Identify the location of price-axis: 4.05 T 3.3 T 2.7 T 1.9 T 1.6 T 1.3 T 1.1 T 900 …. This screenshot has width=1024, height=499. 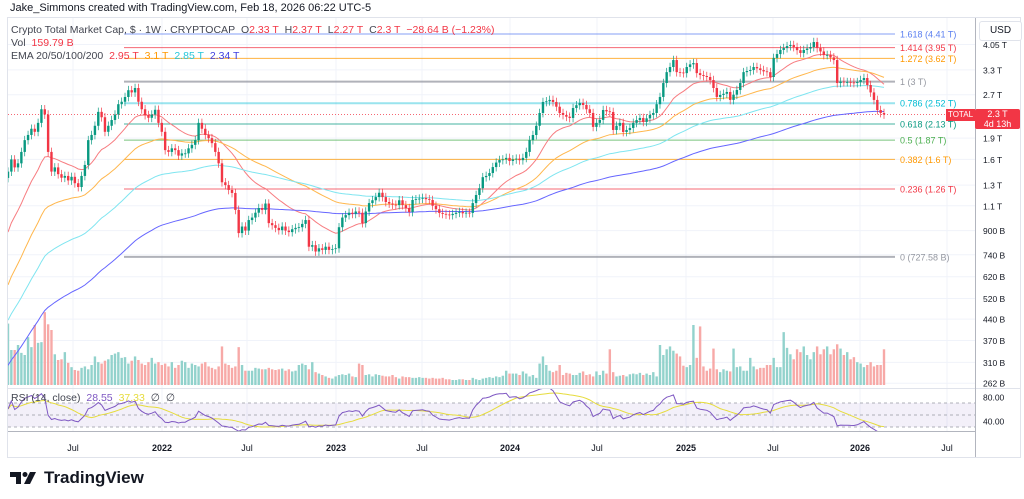
(995, 214).